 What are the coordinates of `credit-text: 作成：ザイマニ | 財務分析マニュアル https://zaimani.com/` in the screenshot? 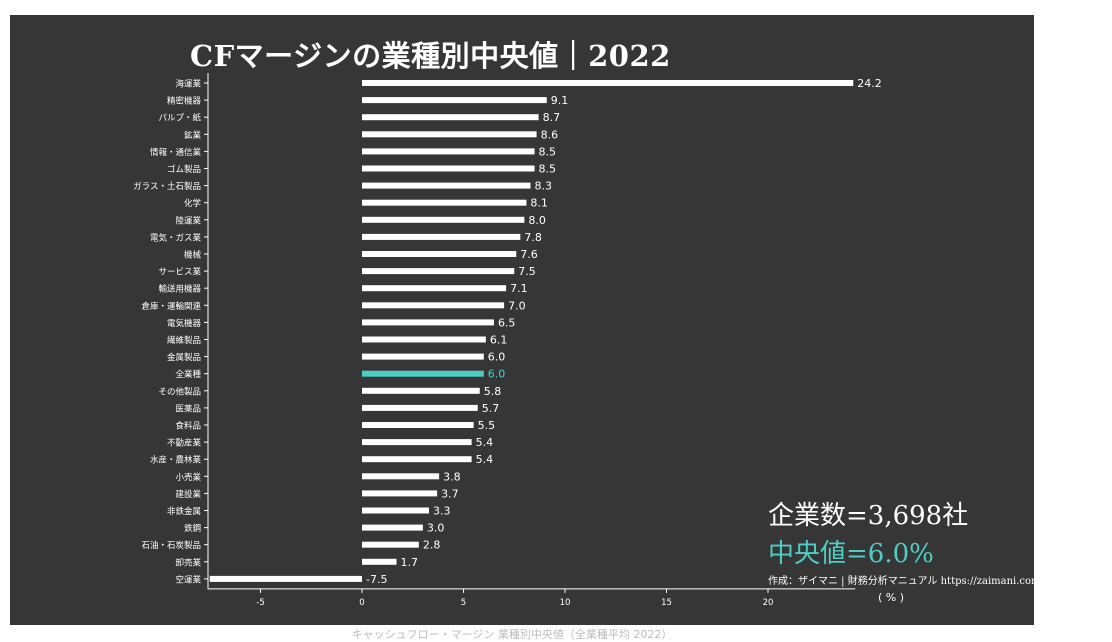 It's located at (906, 581).